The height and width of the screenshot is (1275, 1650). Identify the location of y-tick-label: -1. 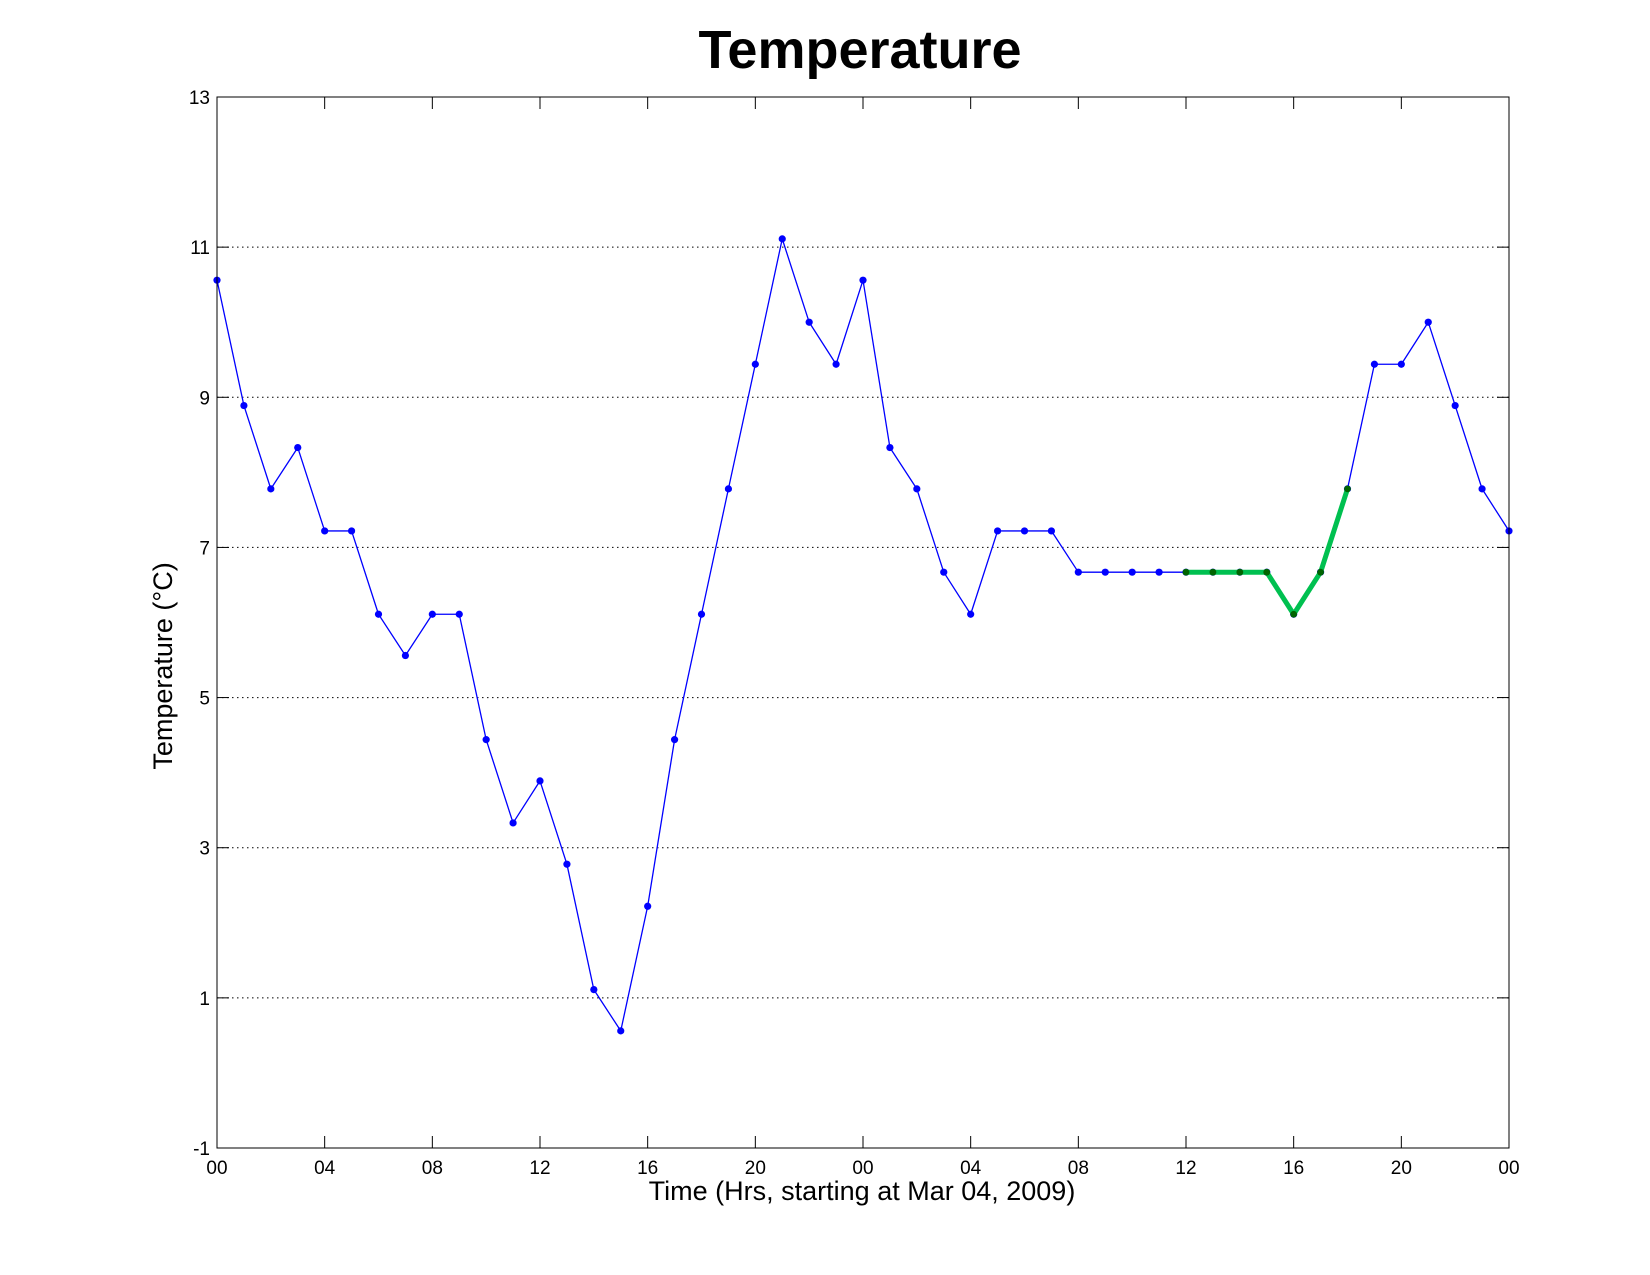
(201, 1149).